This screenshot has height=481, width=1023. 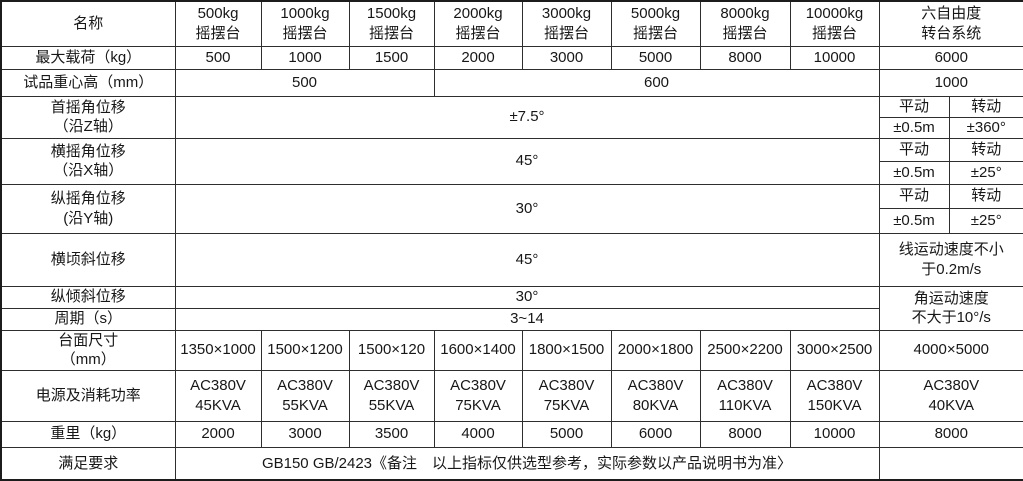 I want to click on period-label: 周期（s）, so click(x=88, y=319).